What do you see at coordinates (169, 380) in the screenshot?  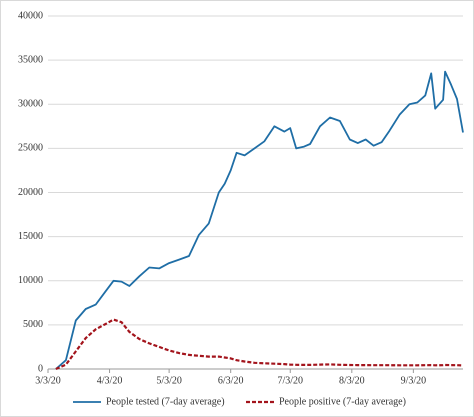 I see `x-tick-label: 5/3/20` at bounding box center [169, 380].